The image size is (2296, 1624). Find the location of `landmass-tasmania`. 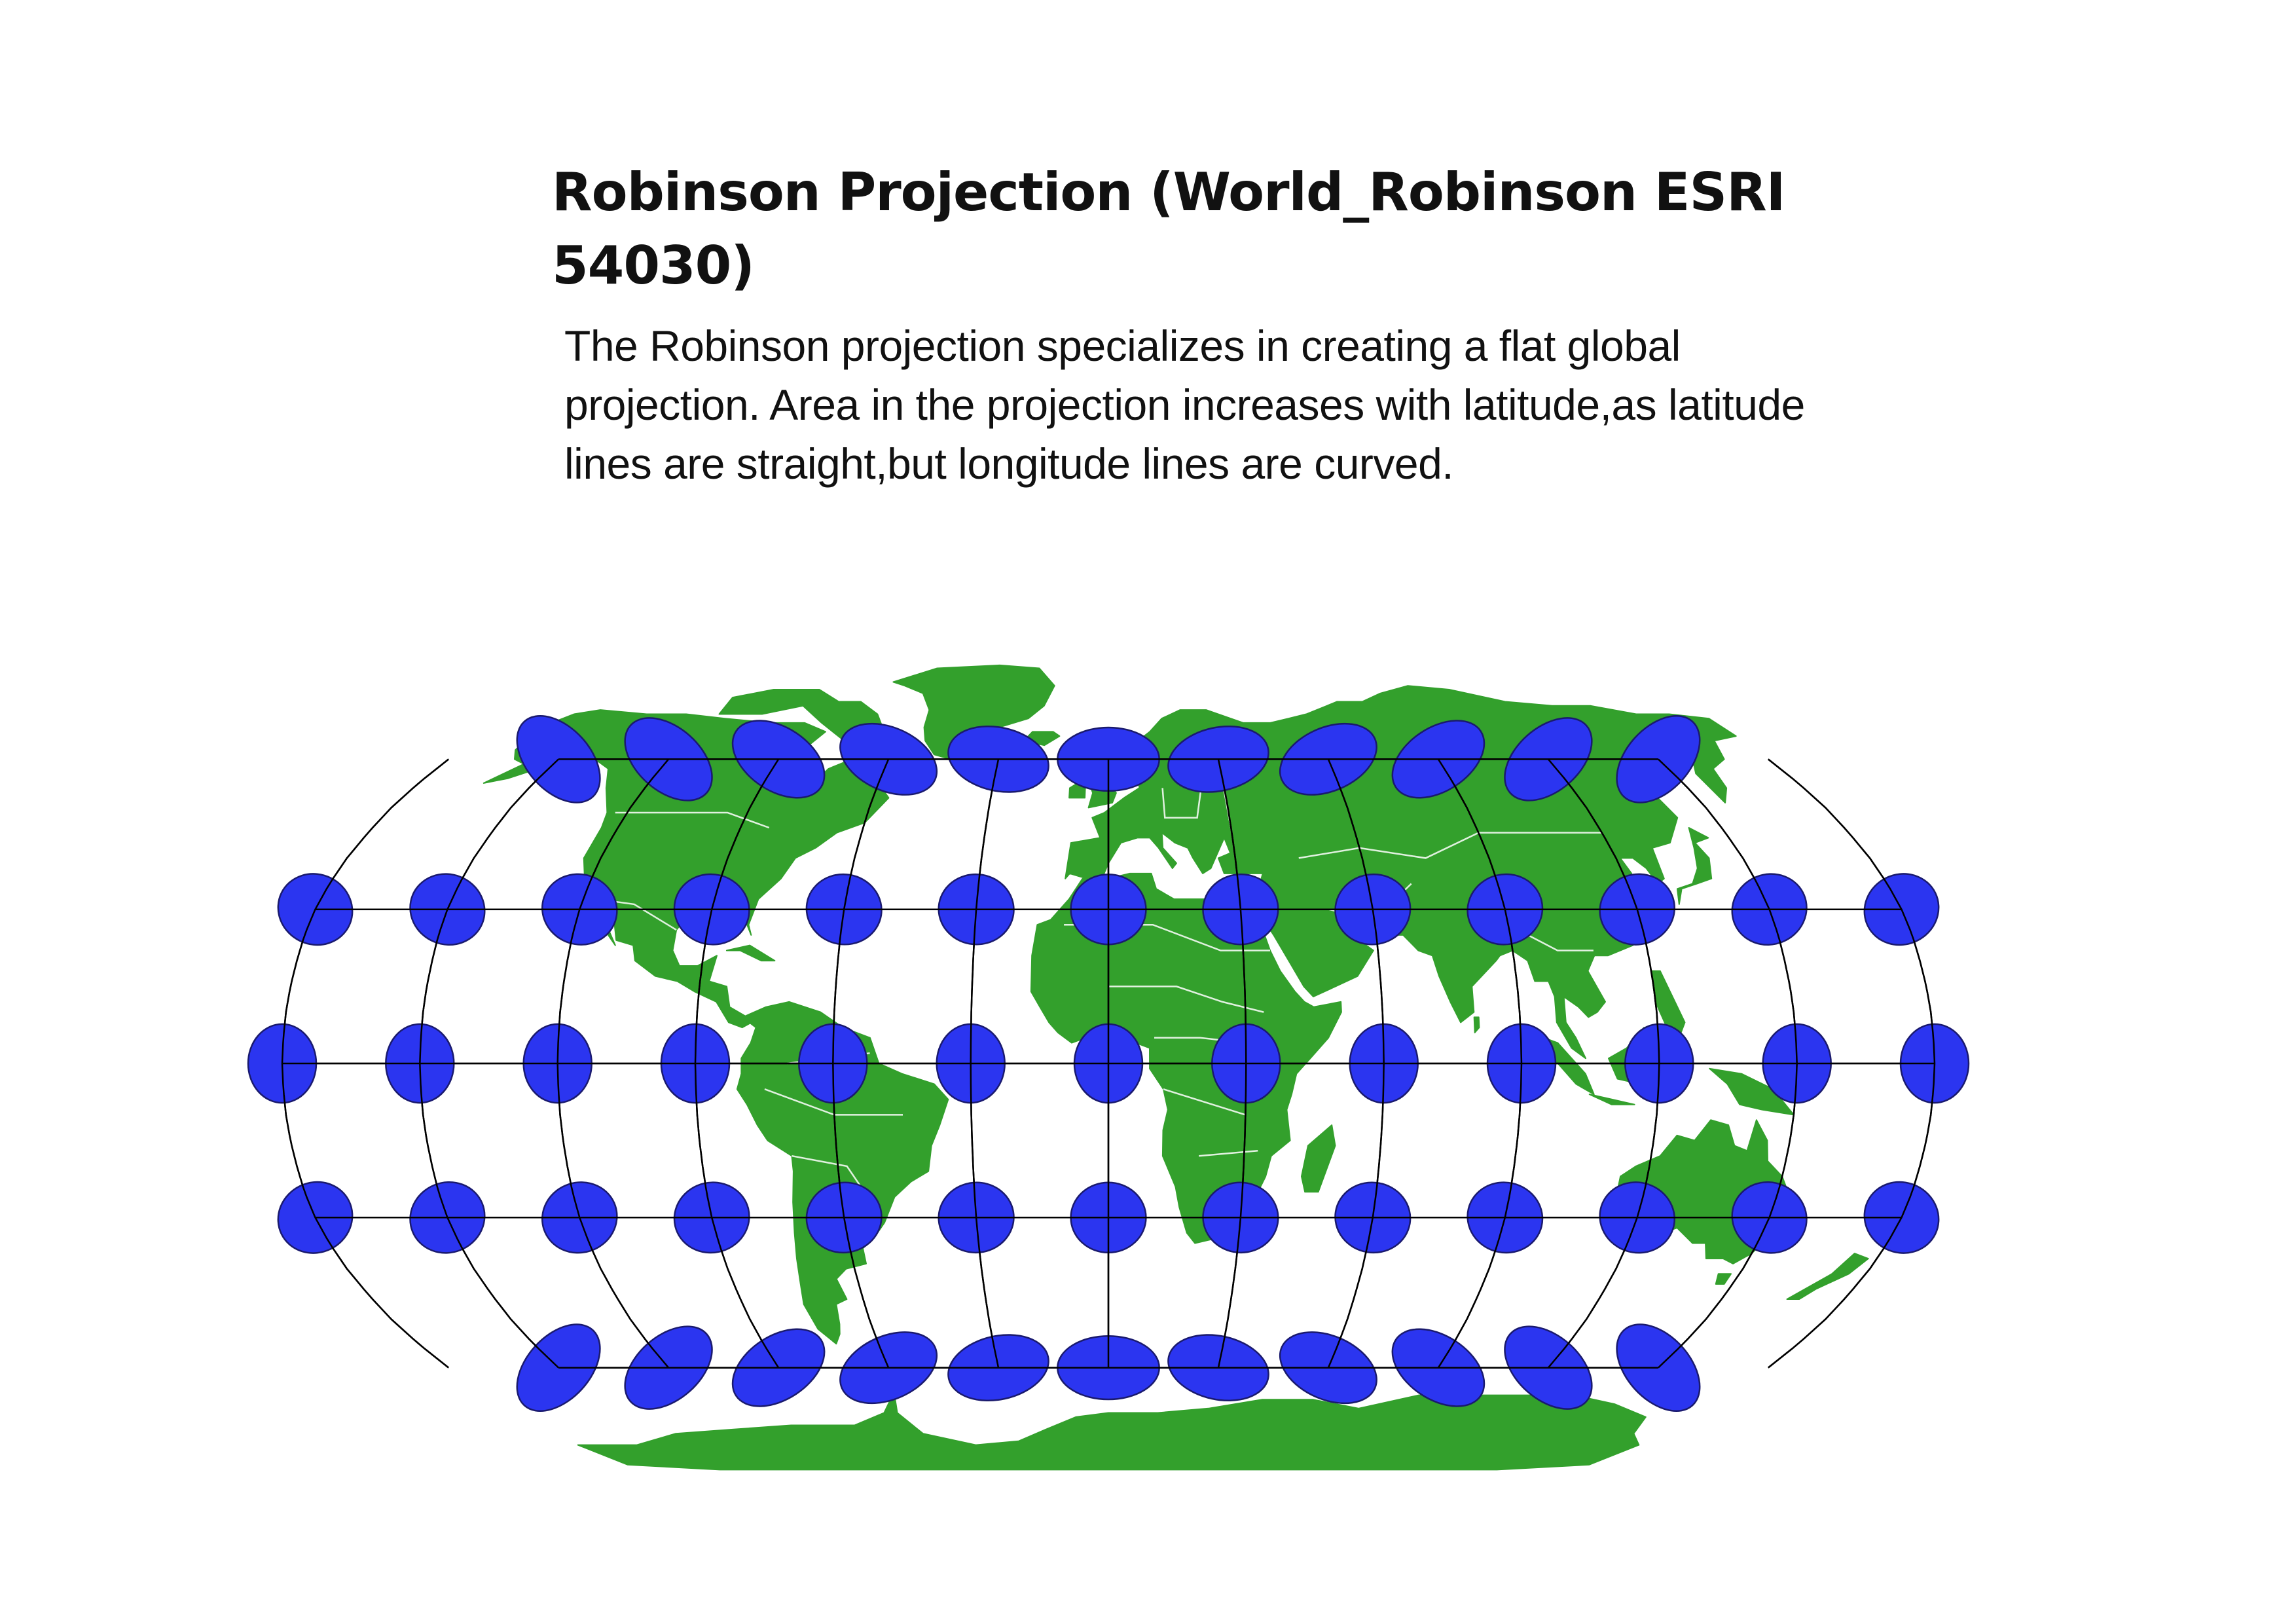

landmass-tasmania is located at coordinates (1723, 1279).